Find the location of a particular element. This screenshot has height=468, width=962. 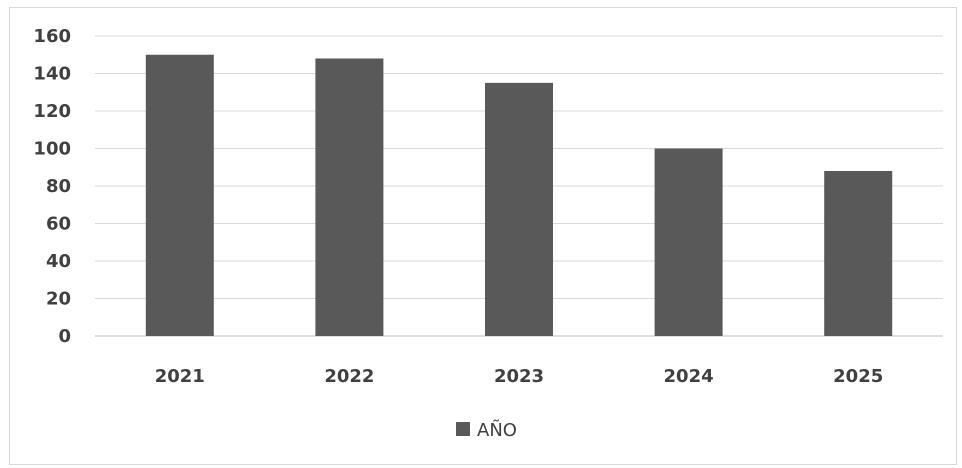

x-axis-ticks: 2021 2022 2023 2024 2025 is located at coordinates (519, 376).